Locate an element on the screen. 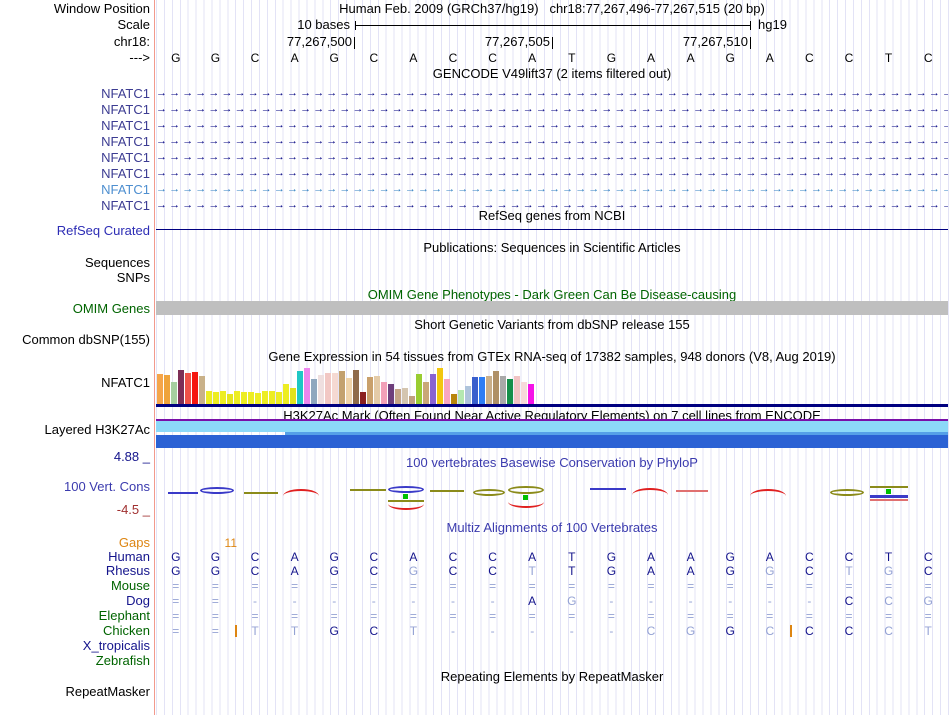 The image size is (950, 715). species-label: Zebrafish is located at coordinates (122, 660).